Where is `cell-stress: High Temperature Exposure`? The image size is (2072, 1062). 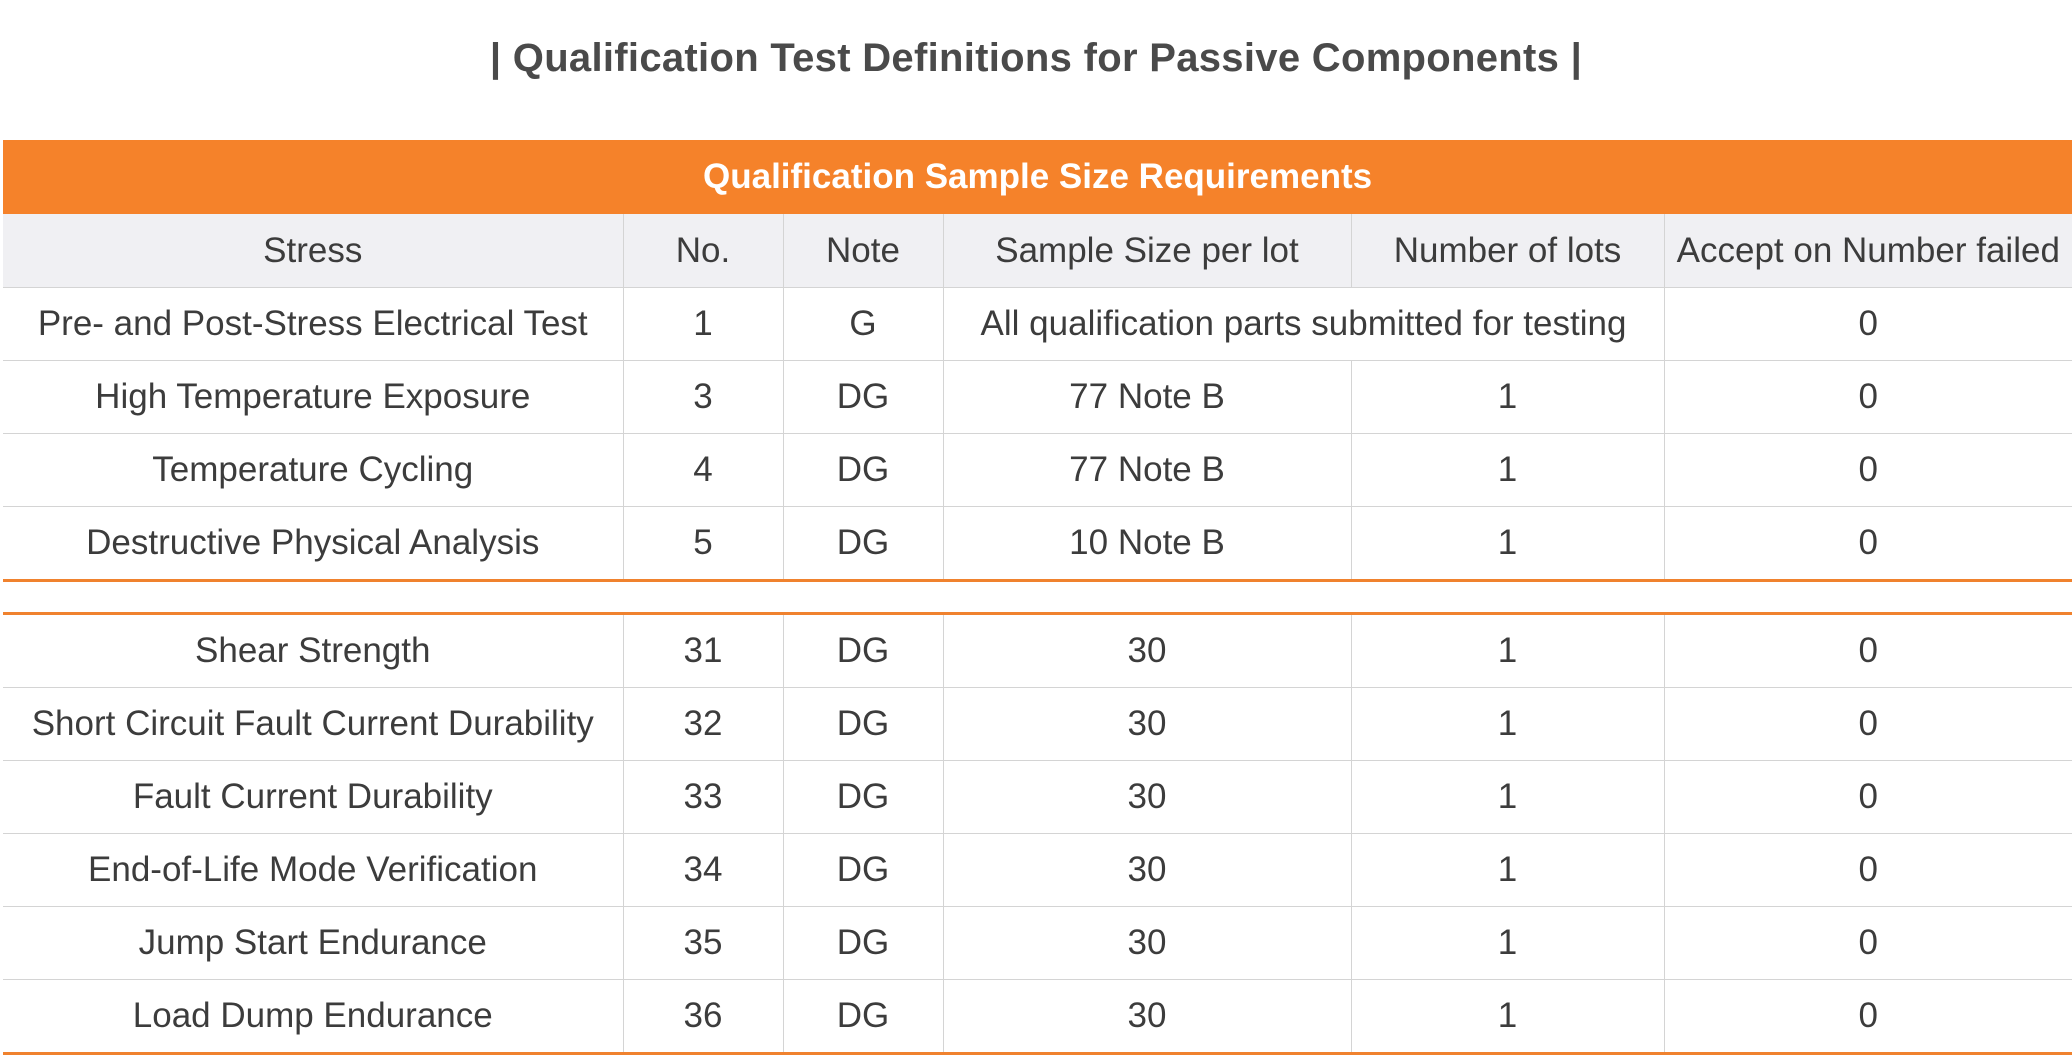 cell-stress: High Temperature Exposure is located at coordinates (313, 397).